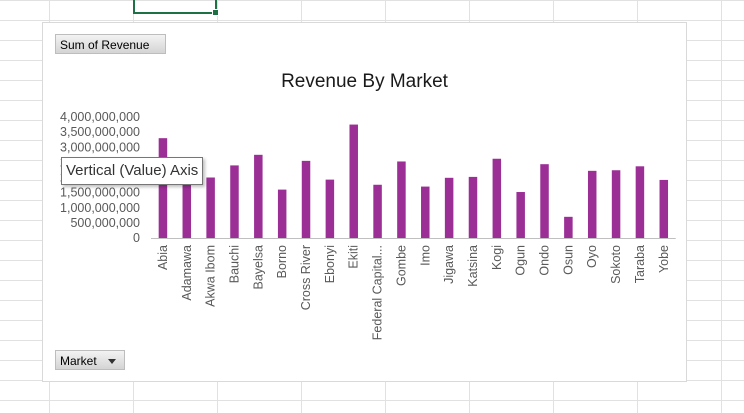 The image size is (744, 413). What do you see at coordinates (112, 362) in the screenshot?
I see `chevron-down-icon` at bounding box center [112, 362].